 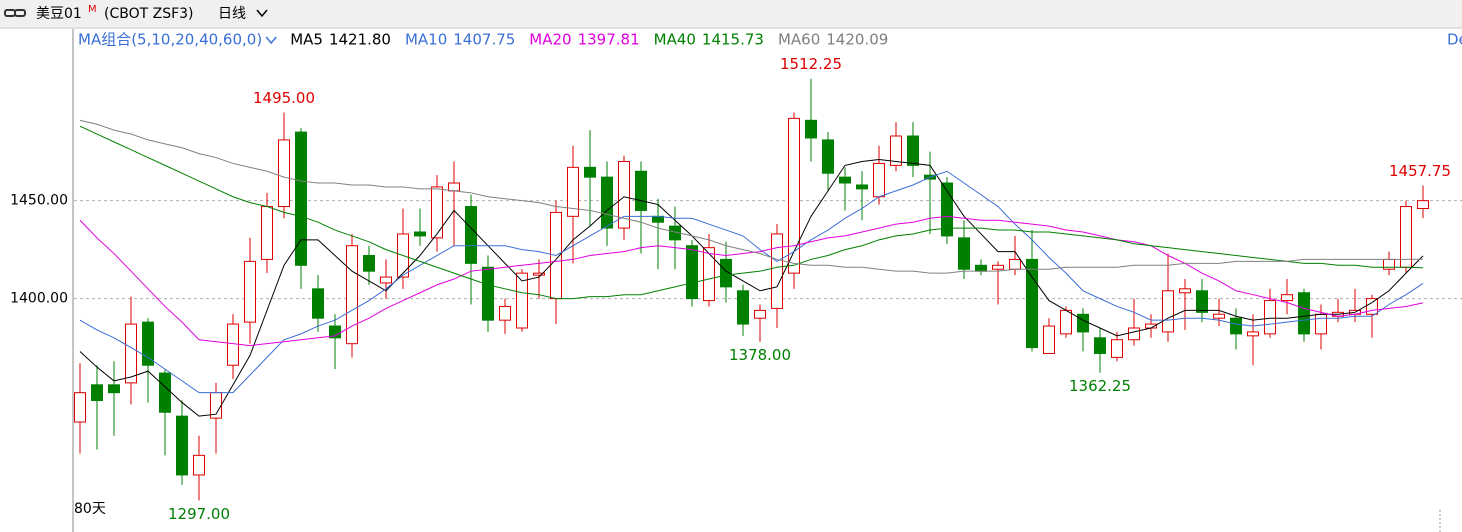 I want to click on span-label: 80天, so click(x=90, y=509).